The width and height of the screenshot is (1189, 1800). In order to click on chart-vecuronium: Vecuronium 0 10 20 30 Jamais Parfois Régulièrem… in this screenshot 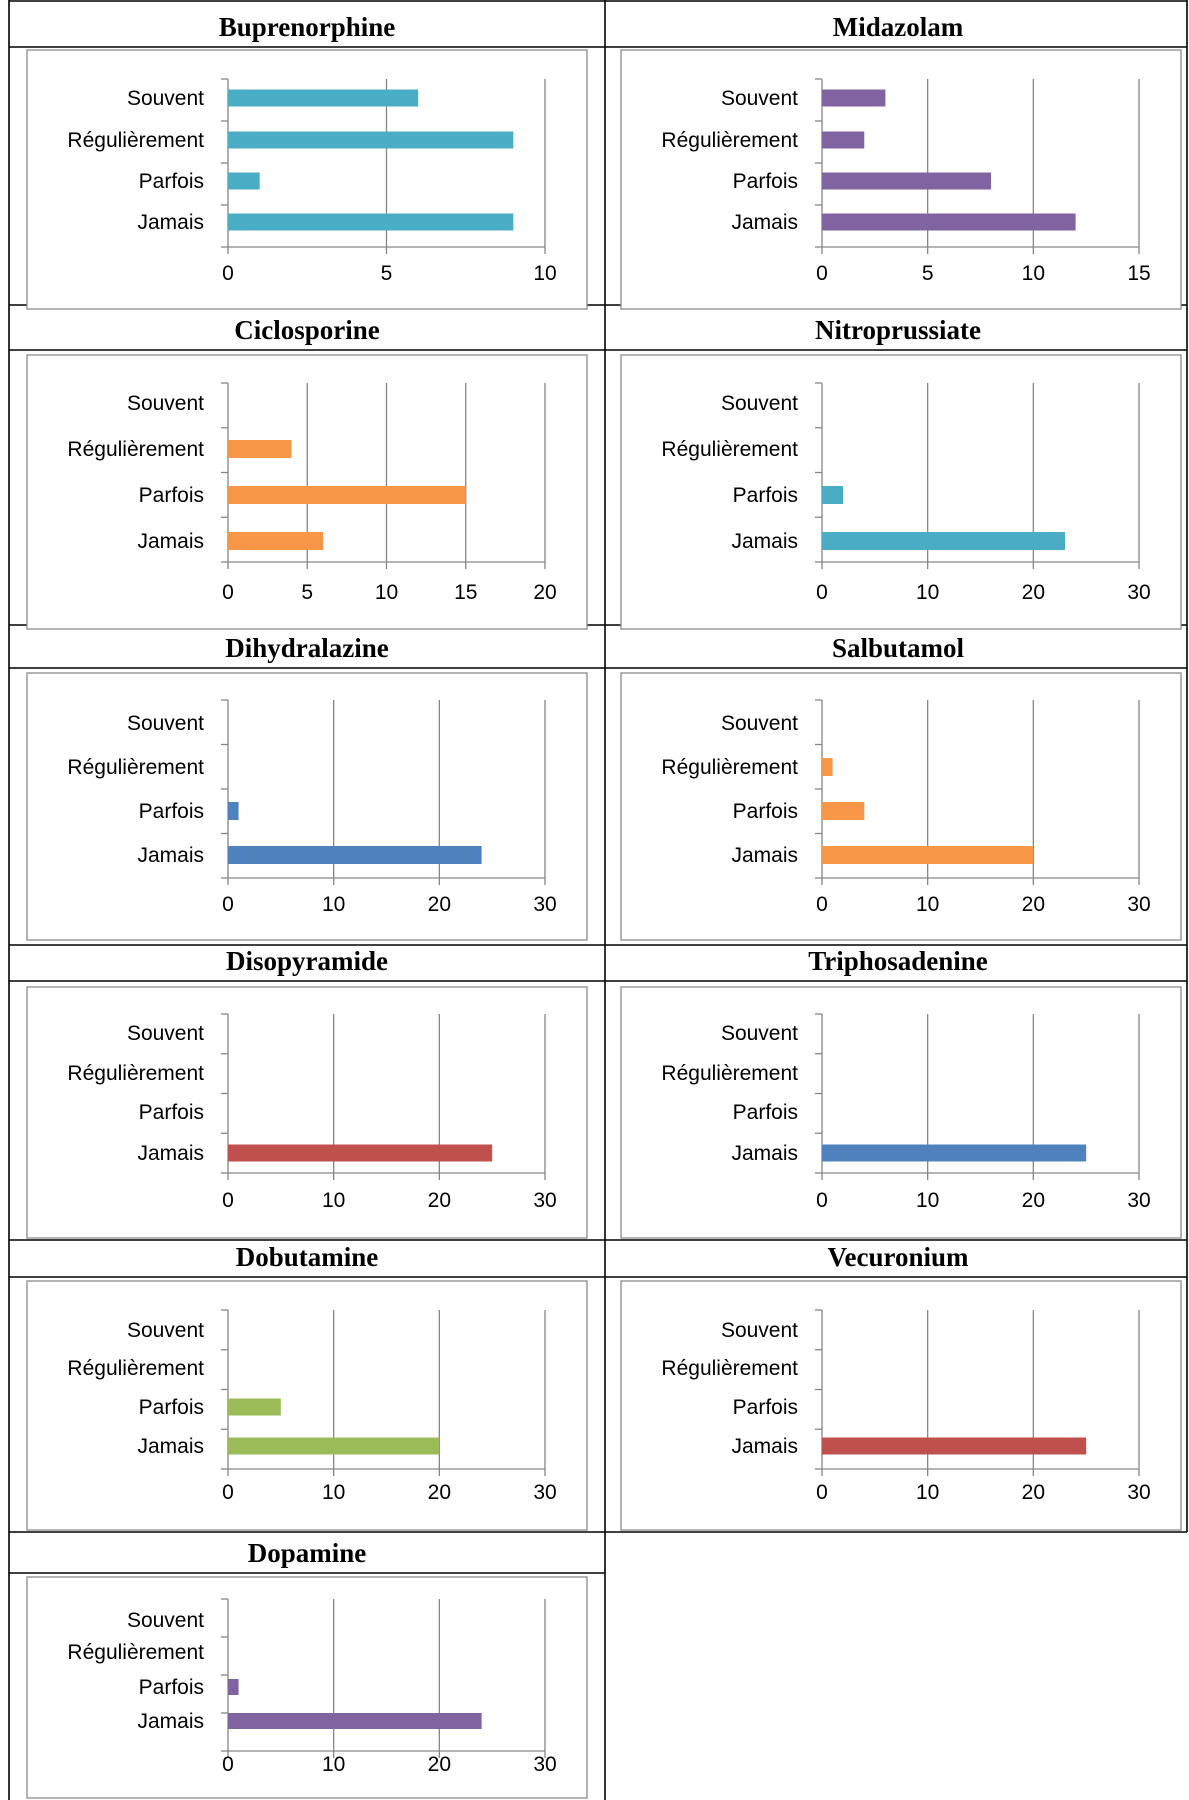, I will do `click(901, 1386)`.